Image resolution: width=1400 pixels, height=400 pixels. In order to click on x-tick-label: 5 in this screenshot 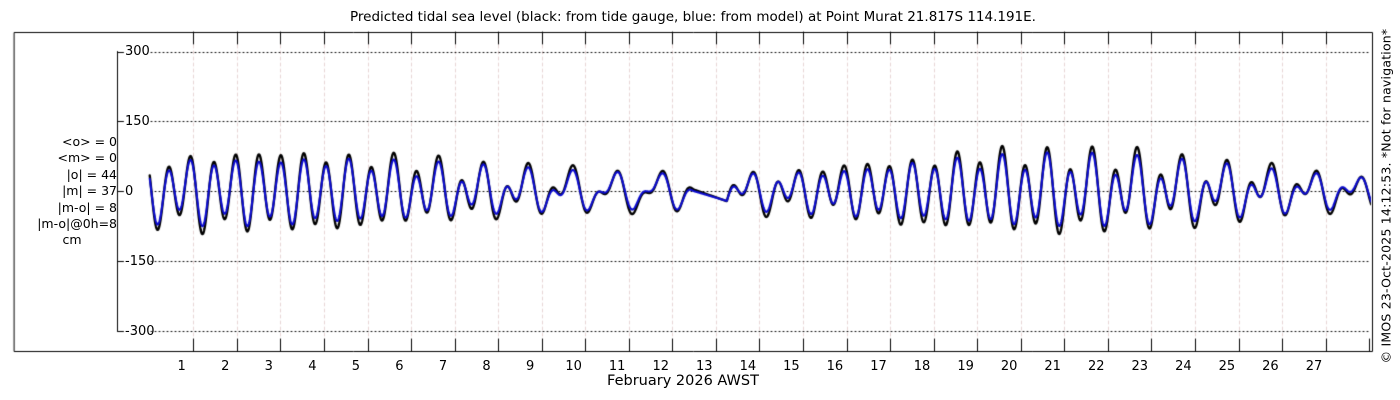, I will do `click(356, 366)`.